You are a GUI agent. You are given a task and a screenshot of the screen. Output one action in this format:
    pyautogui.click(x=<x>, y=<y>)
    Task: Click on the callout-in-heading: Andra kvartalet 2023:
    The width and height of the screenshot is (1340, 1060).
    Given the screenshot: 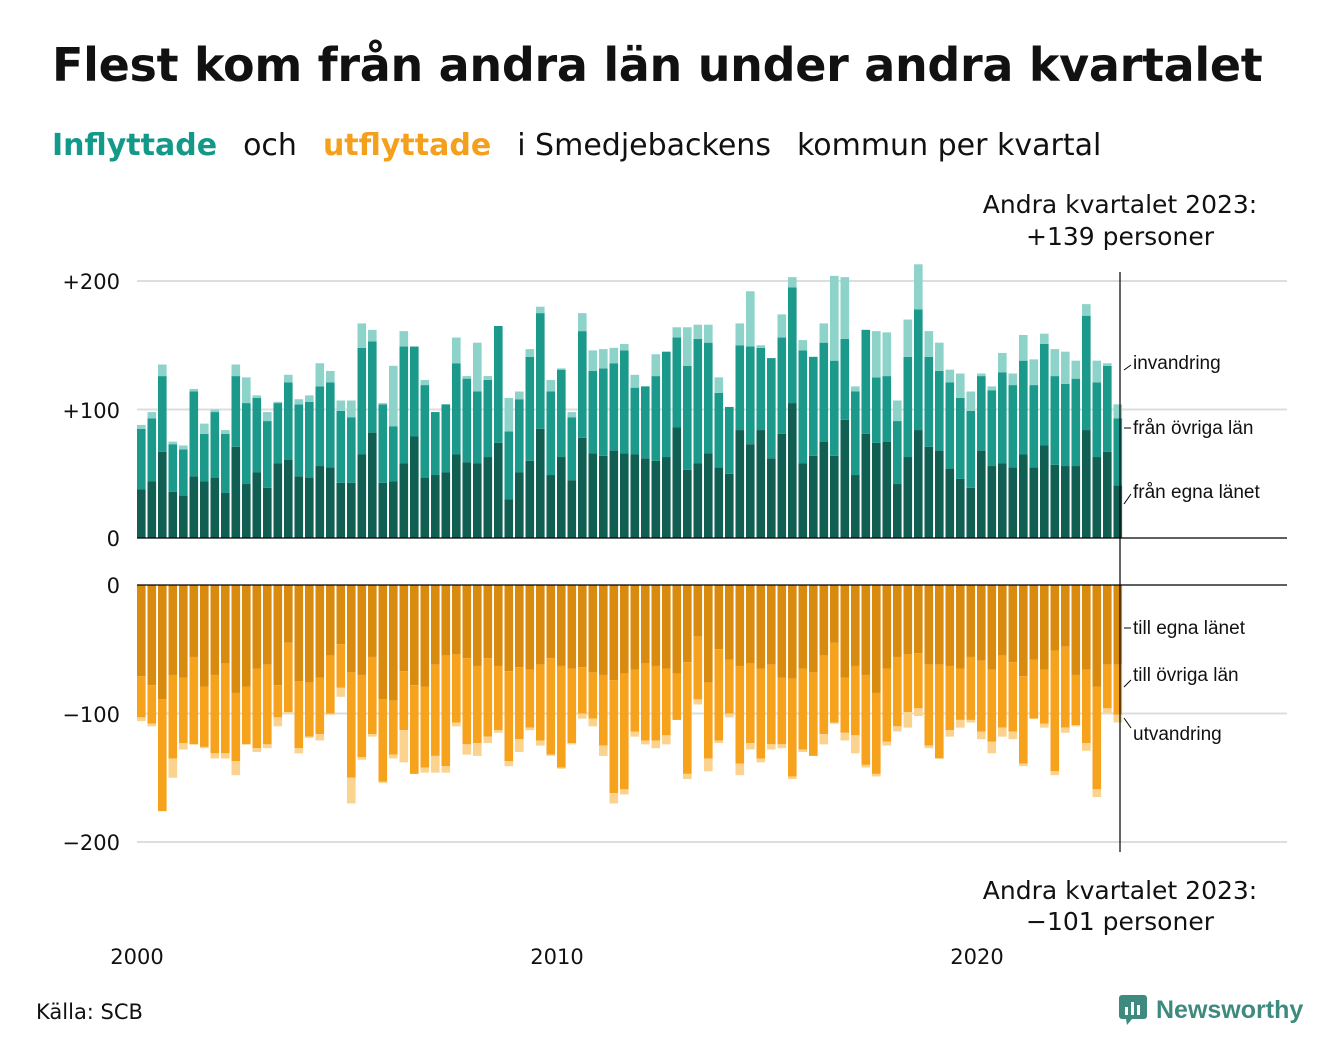 What is the action you would take?
    pyautogui.click(x=1120, y=204)
    